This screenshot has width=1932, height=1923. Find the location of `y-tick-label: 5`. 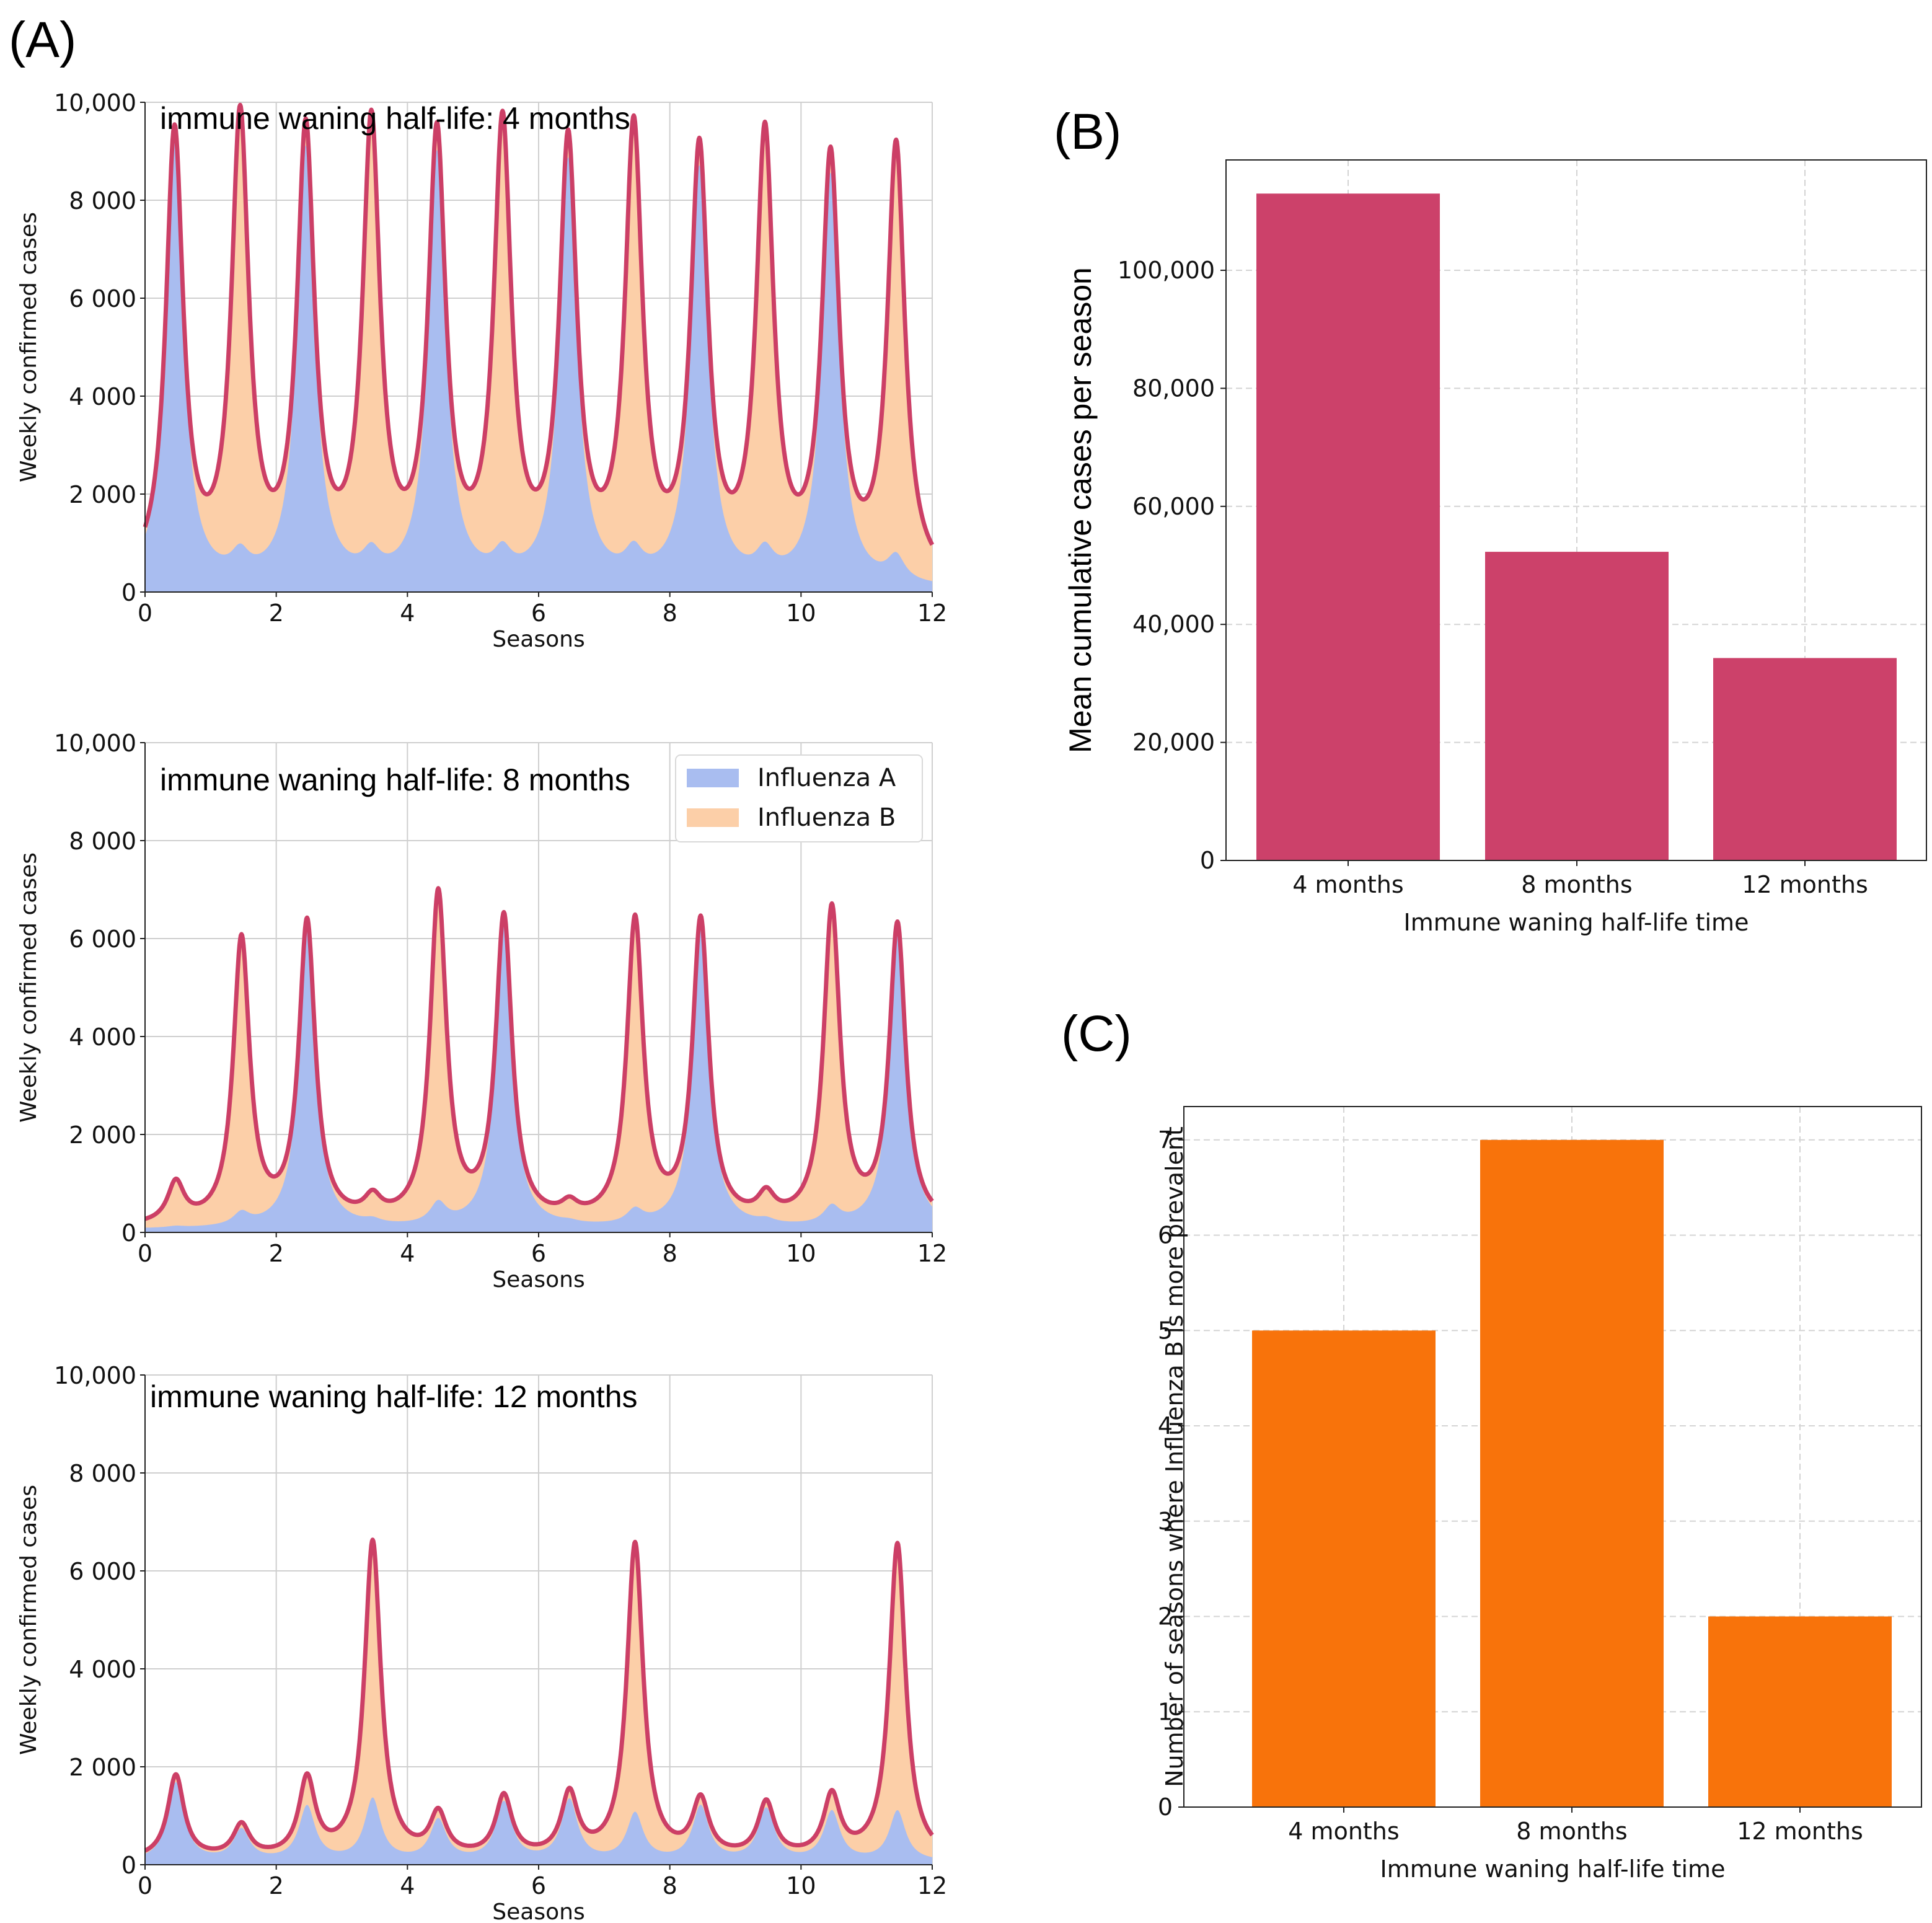

y-tick-label: 5 is located at coordinates (1165, 1330).